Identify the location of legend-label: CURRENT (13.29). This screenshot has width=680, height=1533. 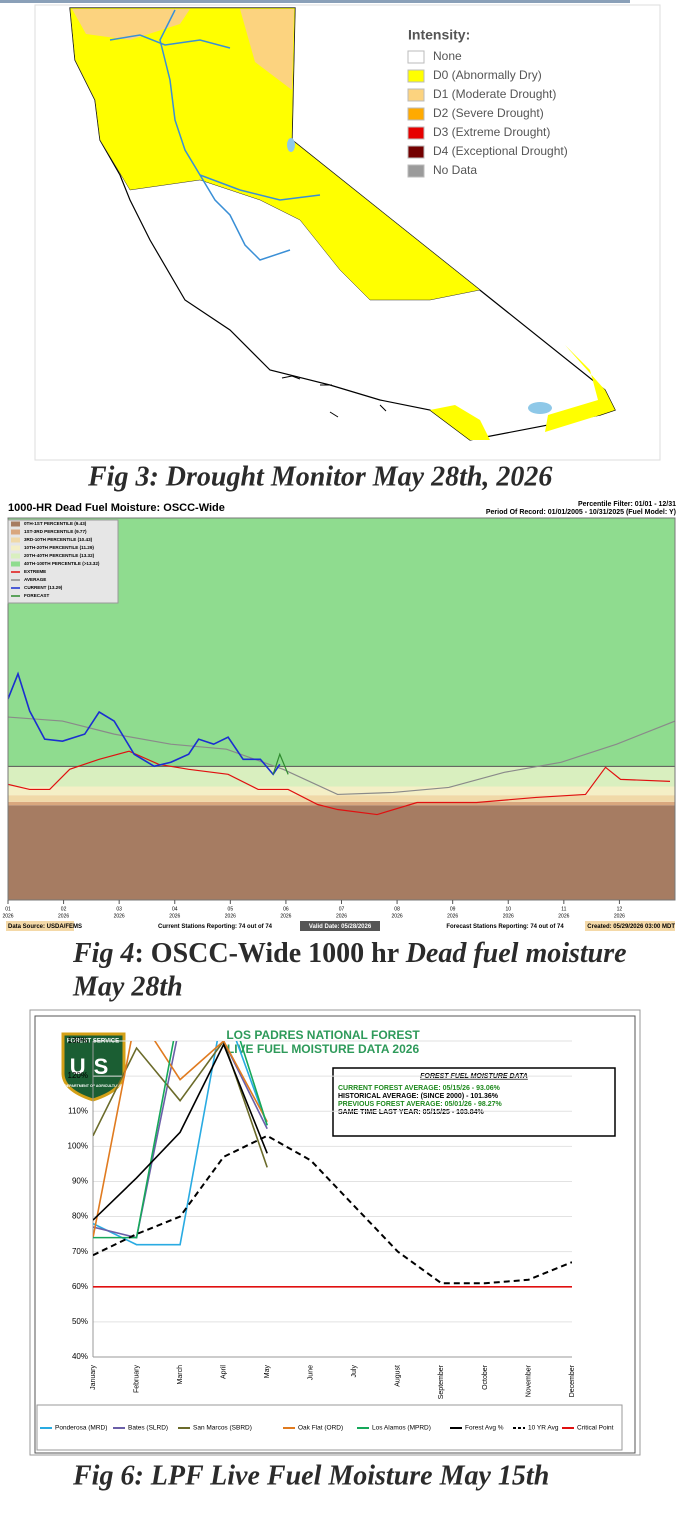
(43, 587).